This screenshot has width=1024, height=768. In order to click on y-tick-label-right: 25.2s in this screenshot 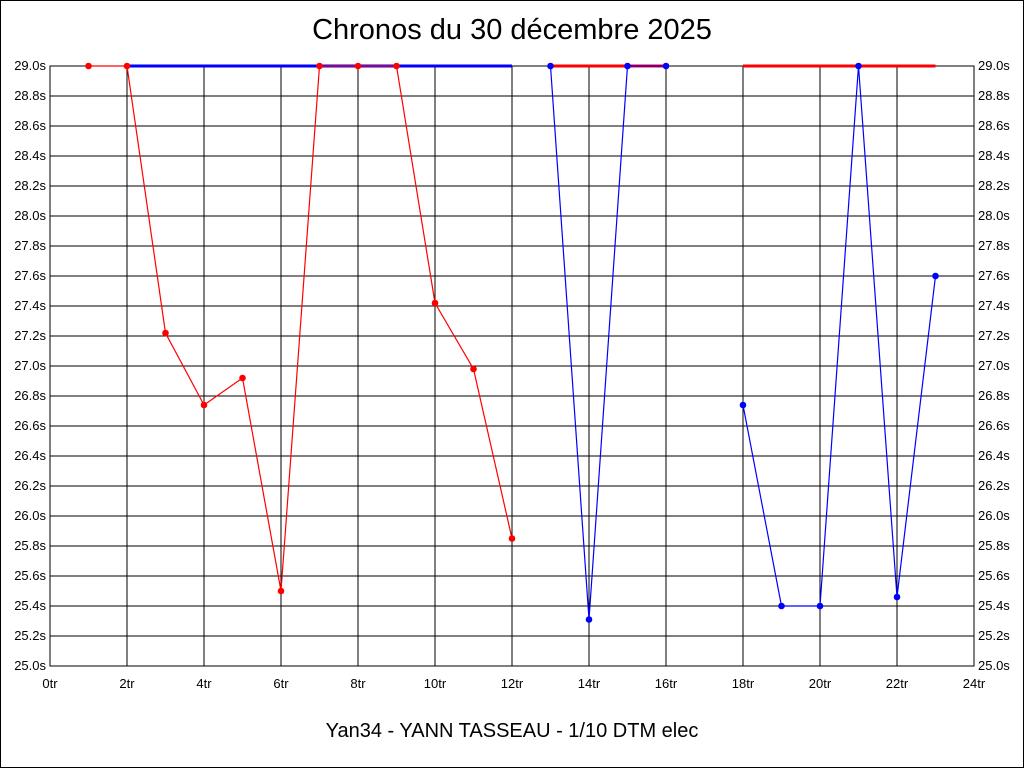, I will do `click(994, 635)`.